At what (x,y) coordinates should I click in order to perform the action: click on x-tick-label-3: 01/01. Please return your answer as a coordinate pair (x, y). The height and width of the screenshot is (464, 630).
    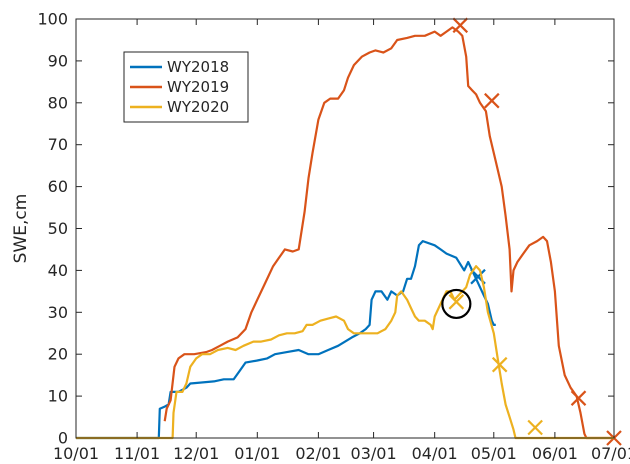
    Looking at the image, I should click on (257, 453).